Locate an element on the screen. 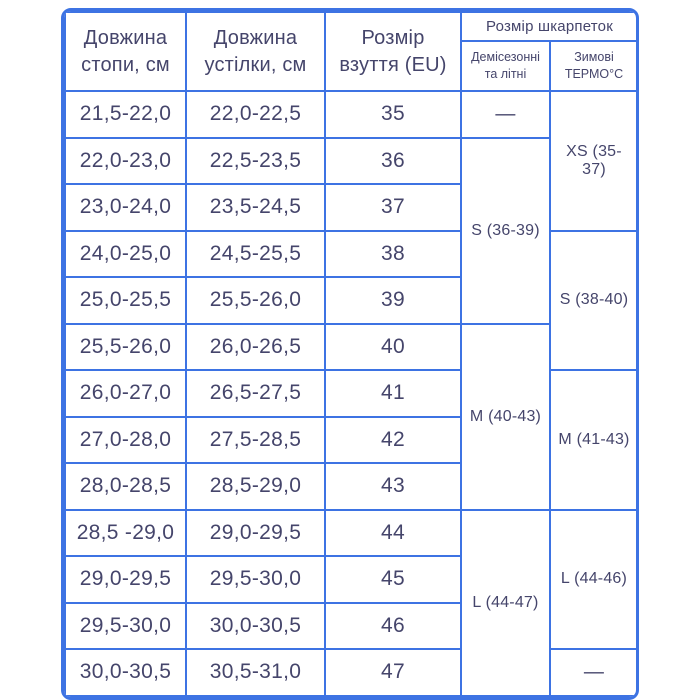 The image size is (700, 700). header-eu-size: Розмір взуття (EU) is located at coordinates (393, 51).